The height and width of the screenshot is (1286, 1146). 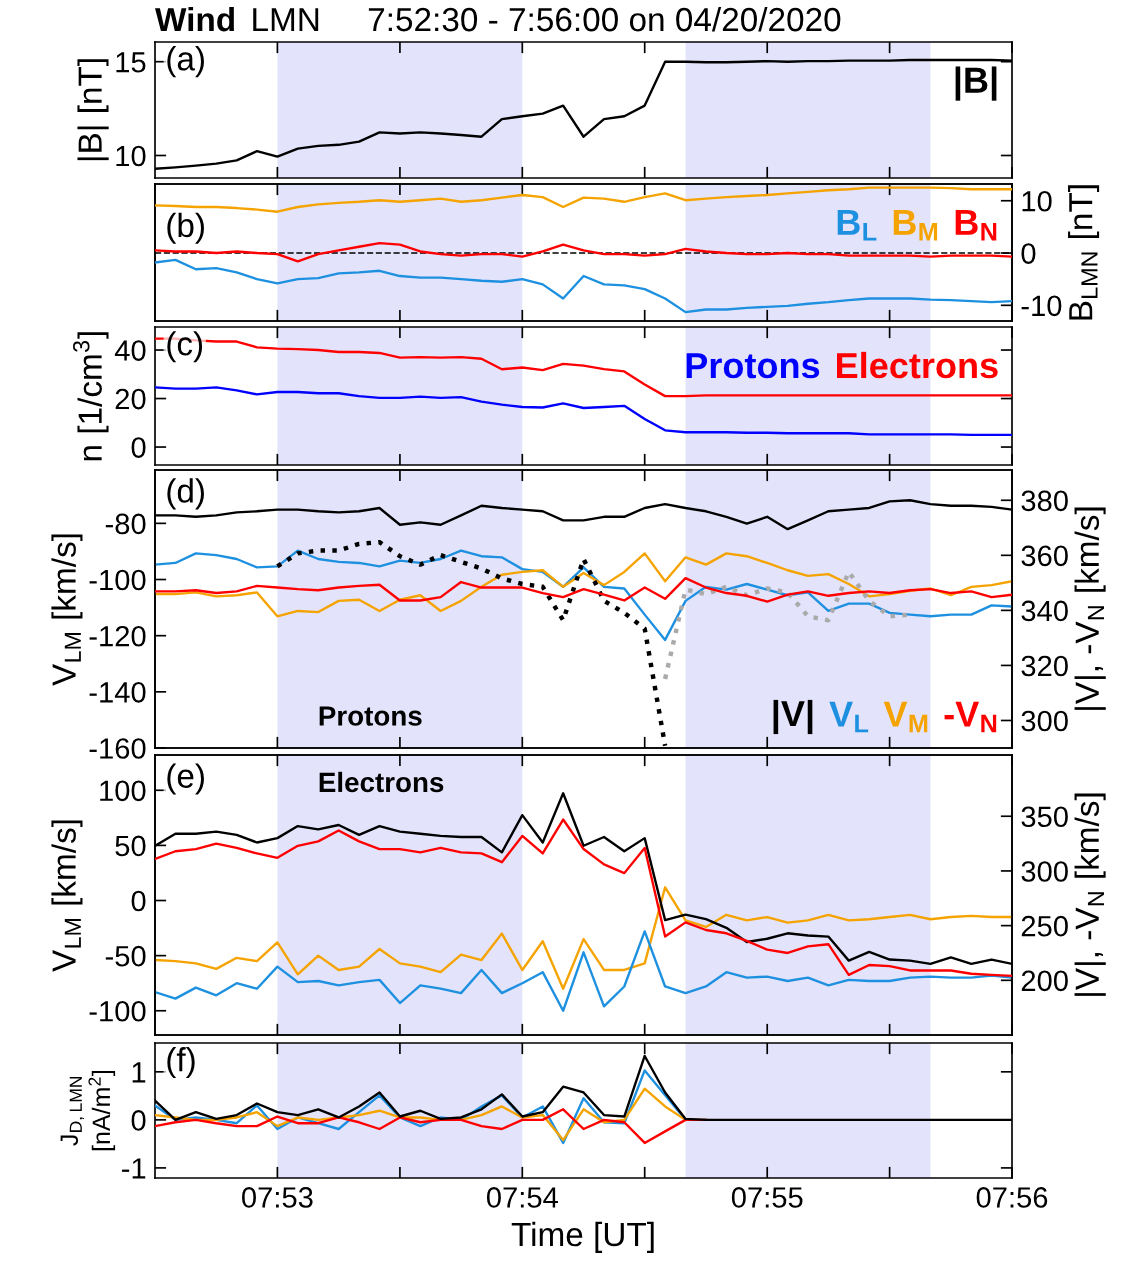 I want to click on series-label: B$_{L}$, so click(x=857, y=225).